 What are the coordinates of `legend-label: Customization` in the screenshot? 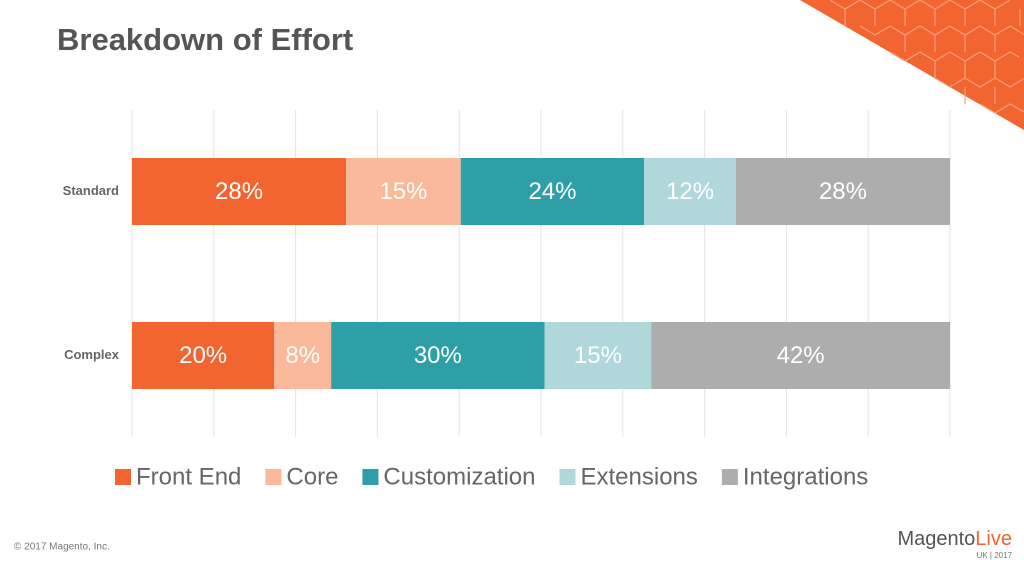 It's located at (459, 476).